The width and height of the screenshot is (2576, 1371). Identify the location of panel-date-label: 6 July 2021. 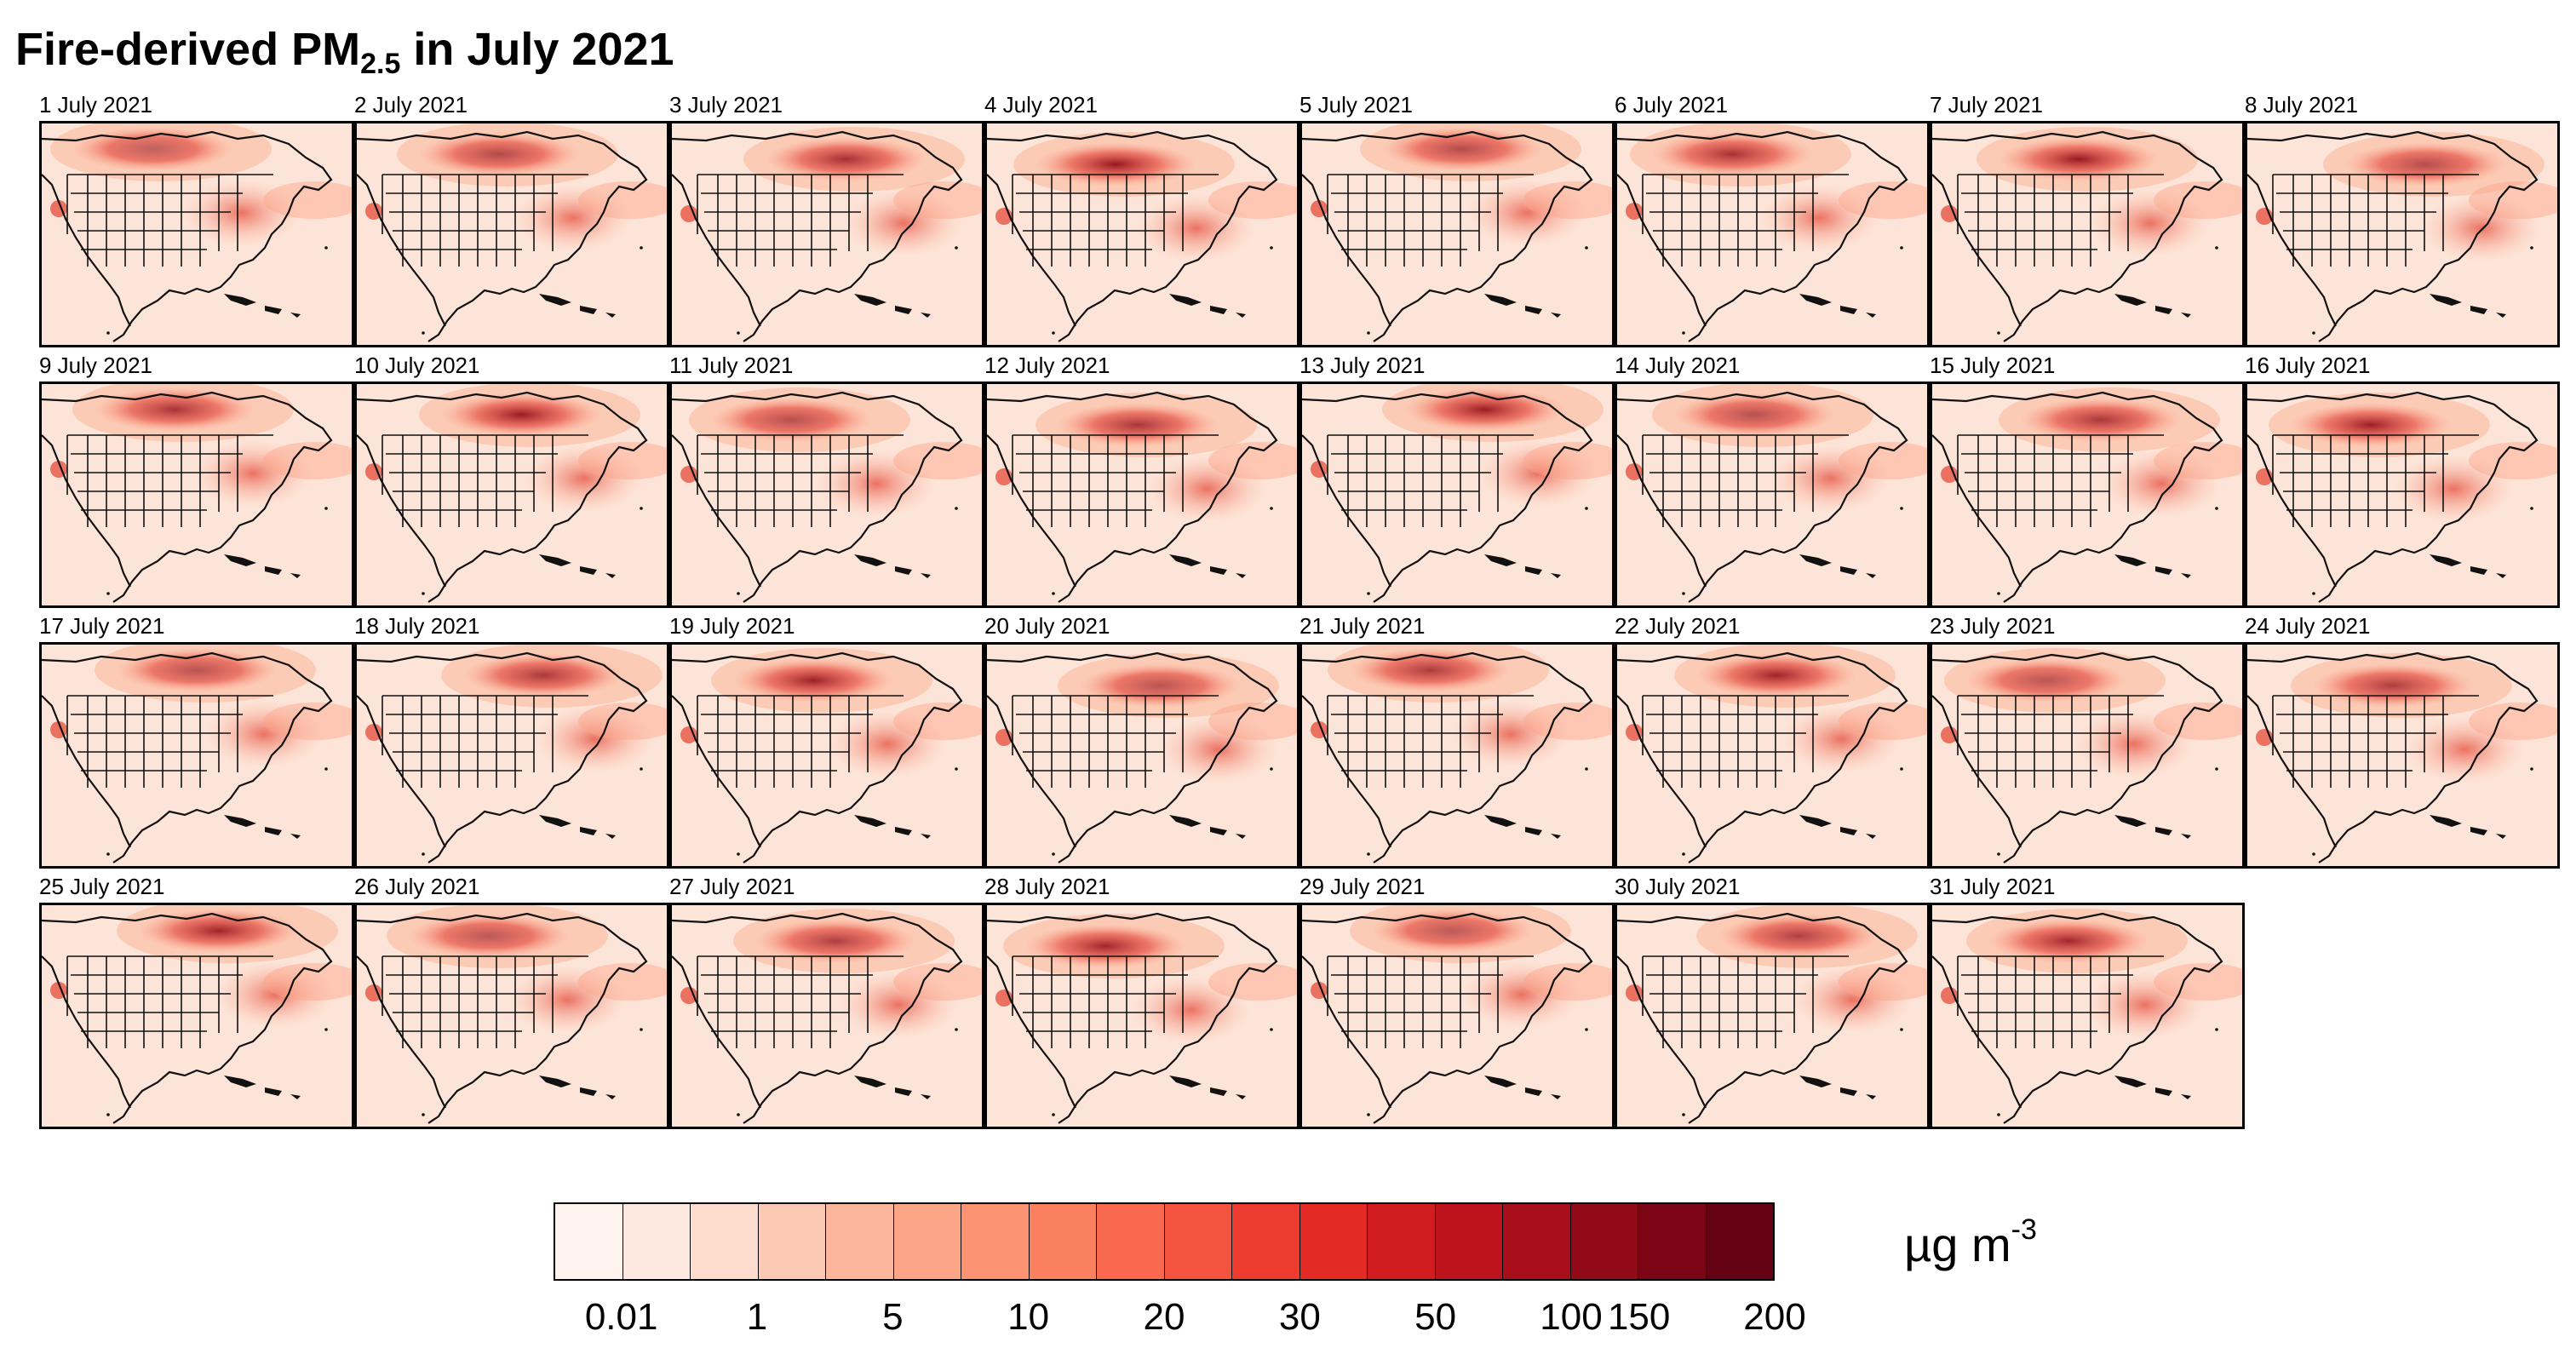
(1671, 105).